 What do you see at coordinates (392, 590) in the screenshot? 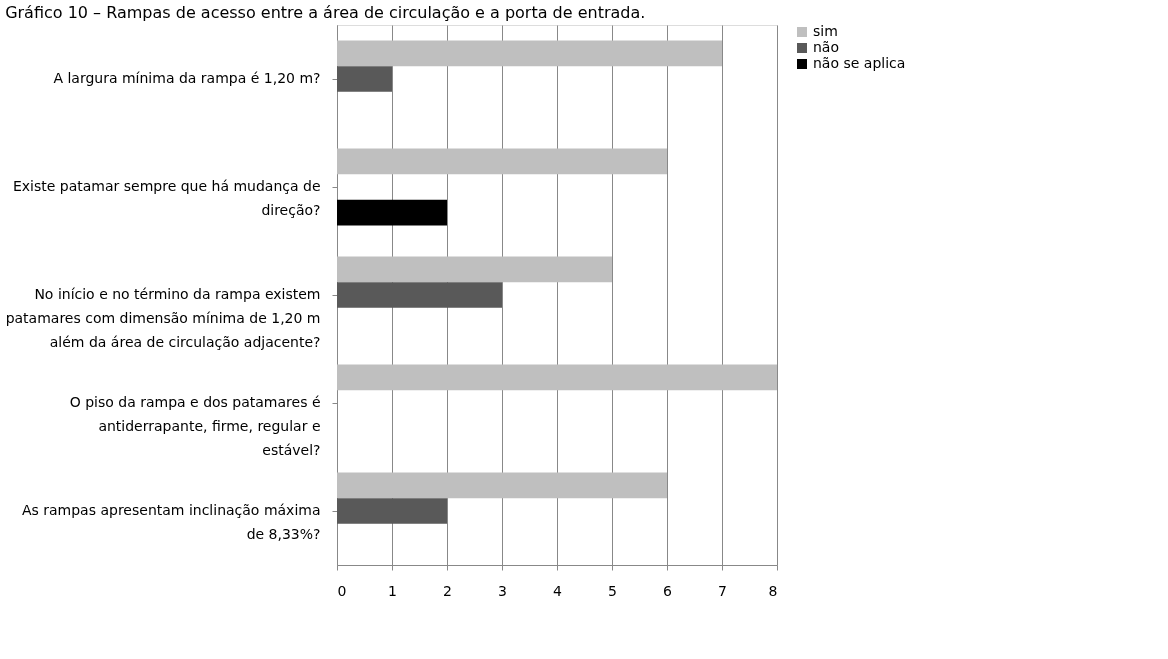
I see `x-tick-label: 1` at bounding box center [392, 590].